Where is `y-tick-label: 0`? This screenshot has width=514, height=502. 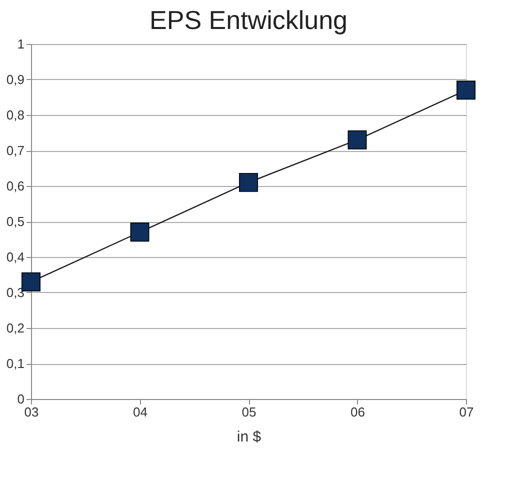
y-tick-label: 0 is located at coordinates (20, 399).